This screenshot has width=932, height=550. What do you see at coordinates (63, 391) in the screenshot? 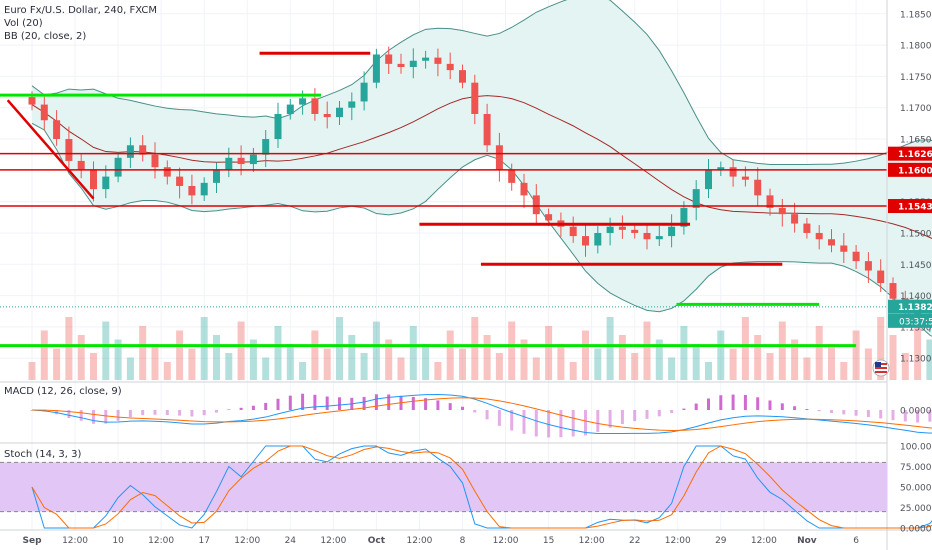
I see `macd-legend: MACD (12, 26, close, 9)` at bounding box center [63, 391].